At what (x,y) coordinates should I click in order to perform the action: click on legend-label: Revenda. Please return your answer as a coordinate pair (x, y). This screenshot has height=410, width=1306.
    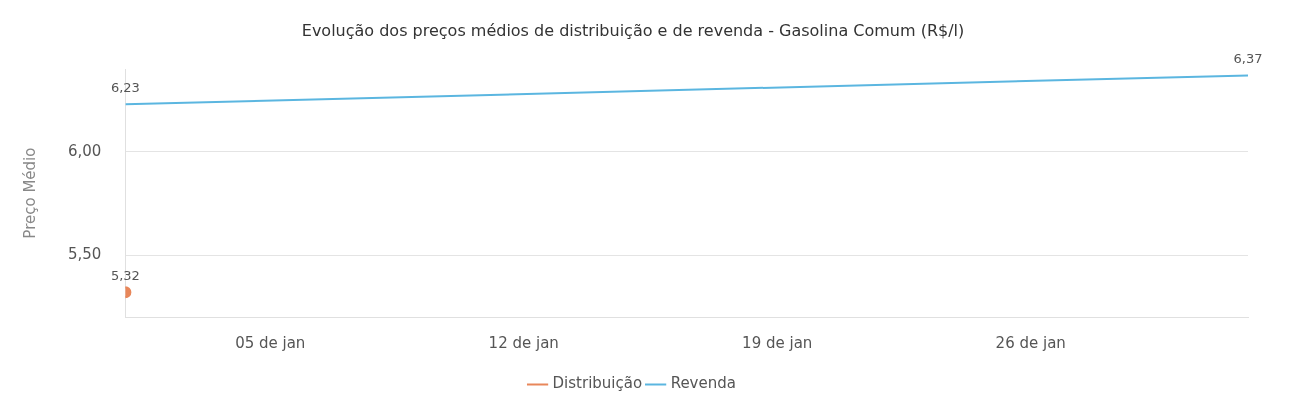
    Looking at the image, I should click on (703, 383).